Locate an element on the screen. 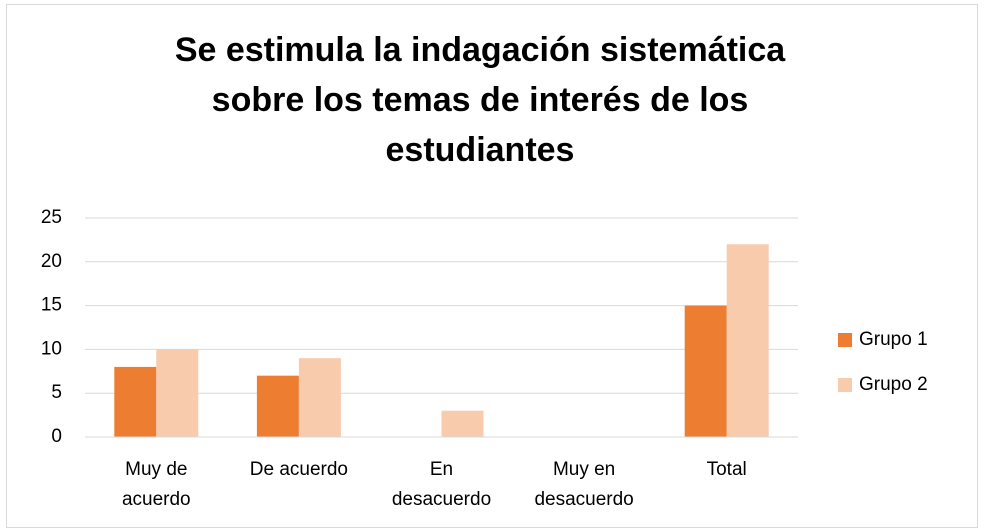 The width and height of the screenshot is (984, 532). chart-title: estudiantes is located at coordinates (480, 150).